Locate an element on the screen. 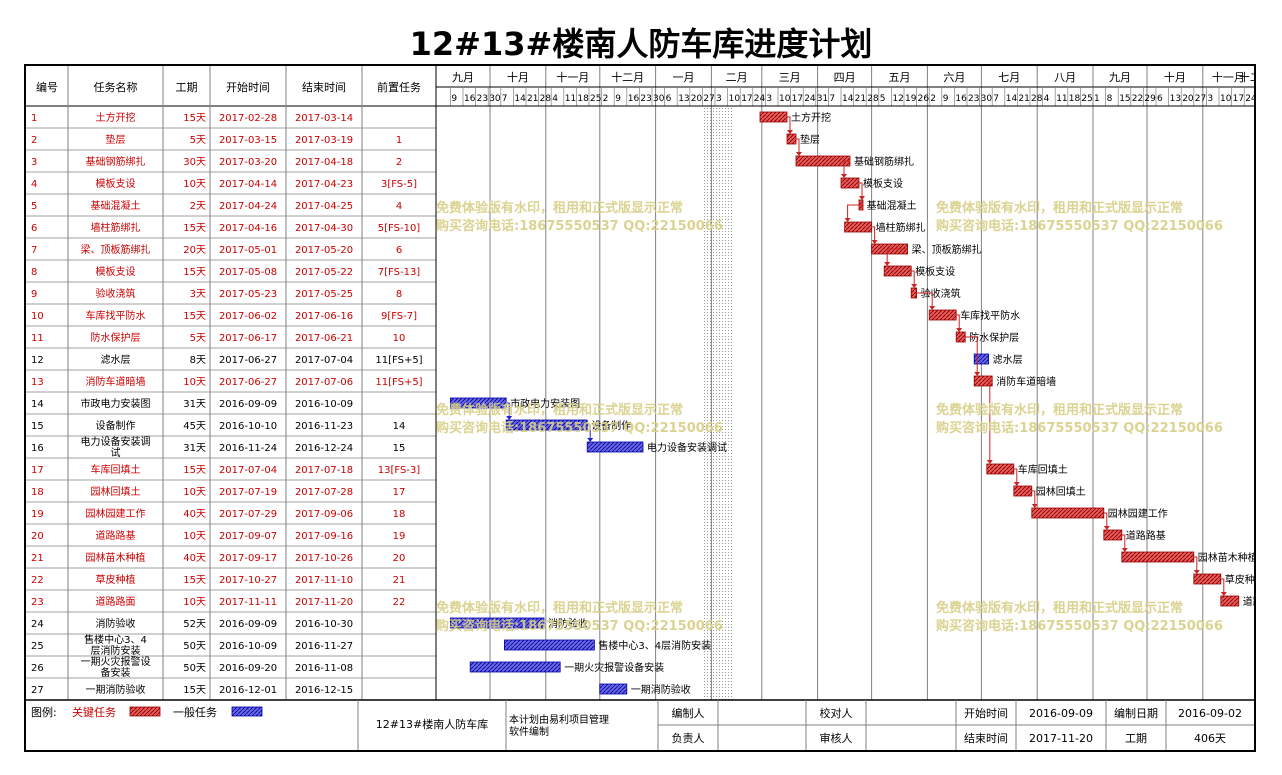 The height and width of the screenshot is (775, 1282). task-end: 2017-07-18 is located at coordinates (324, 470).